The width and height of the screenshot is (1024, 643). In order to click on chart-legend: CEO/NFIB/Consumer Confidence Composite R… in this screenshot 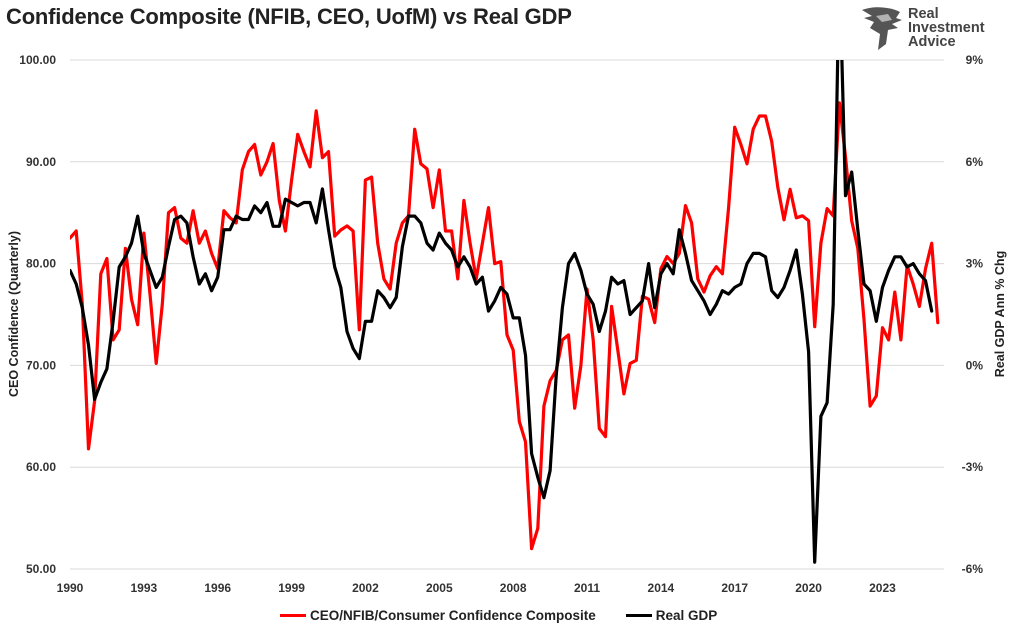, I will do `click(498, 615)`.